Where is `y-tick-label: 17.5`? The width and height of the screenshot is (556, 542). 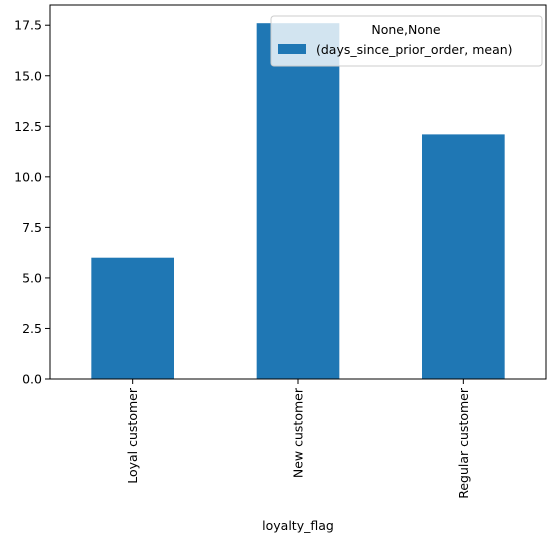 y-tick-label: 17.5 is located at coordinates (28, 25).